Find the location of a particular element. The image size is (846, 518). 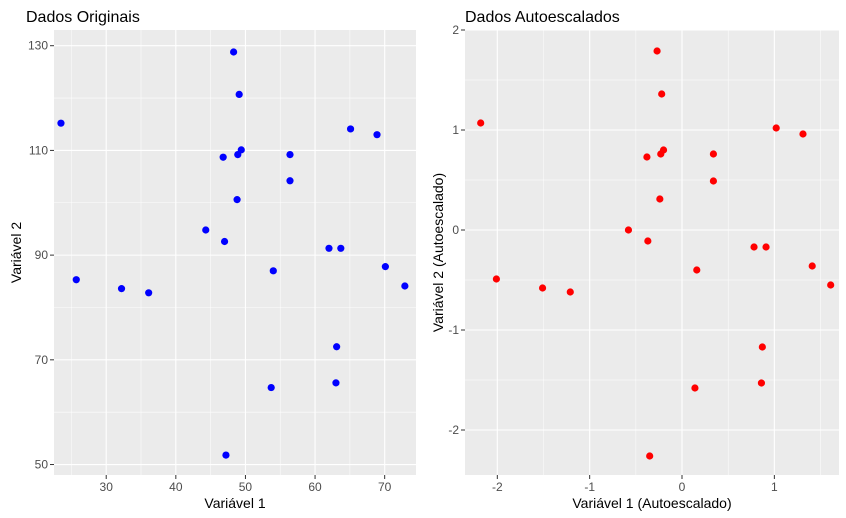

y-axis-label: Variável 2 (Autoescalado) is located at coordinates (438, 252).